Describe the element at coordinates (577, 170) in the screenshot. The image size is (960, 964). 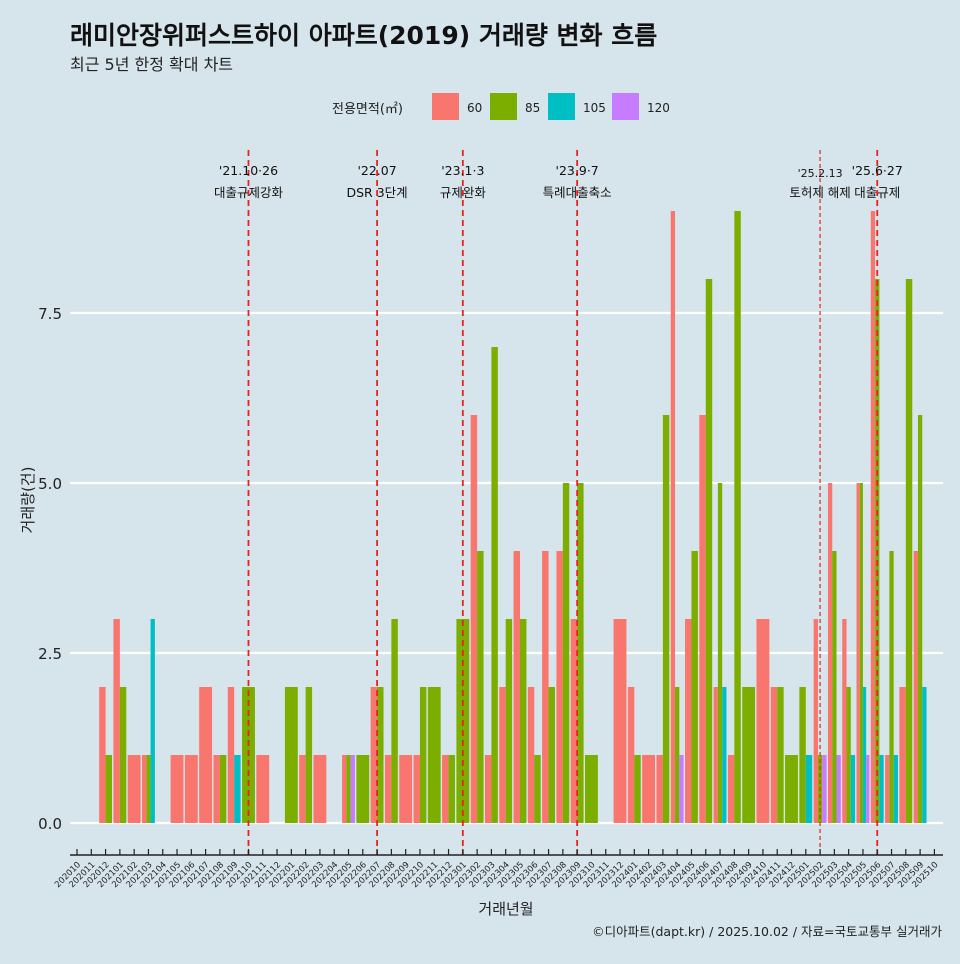
I see `event-date: '23.9·7` at that location.